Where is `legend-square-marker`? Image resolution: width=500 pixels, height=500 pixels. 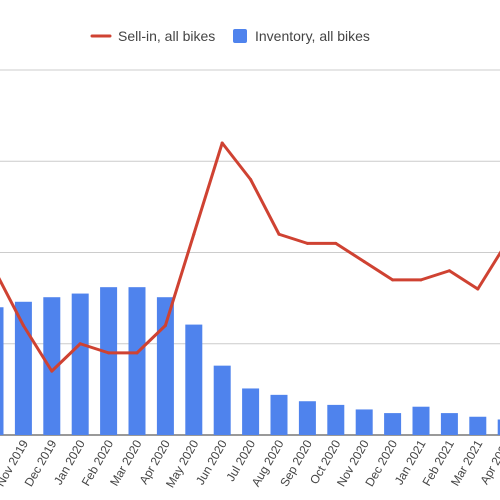 legend-square-marker is located at coordinates (240, 36).